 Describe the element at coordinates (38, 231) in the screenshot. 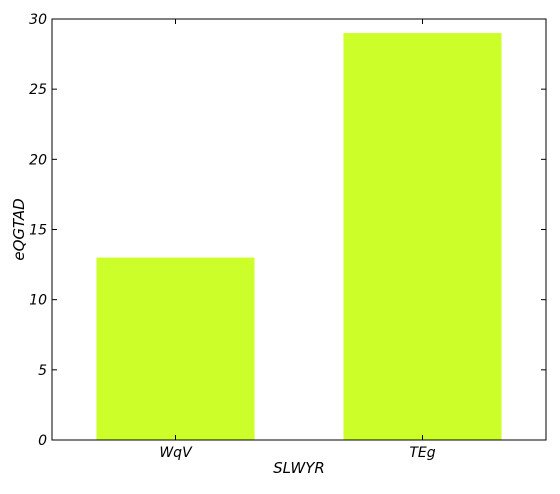

I see `y-tick-label: 15` at that location.